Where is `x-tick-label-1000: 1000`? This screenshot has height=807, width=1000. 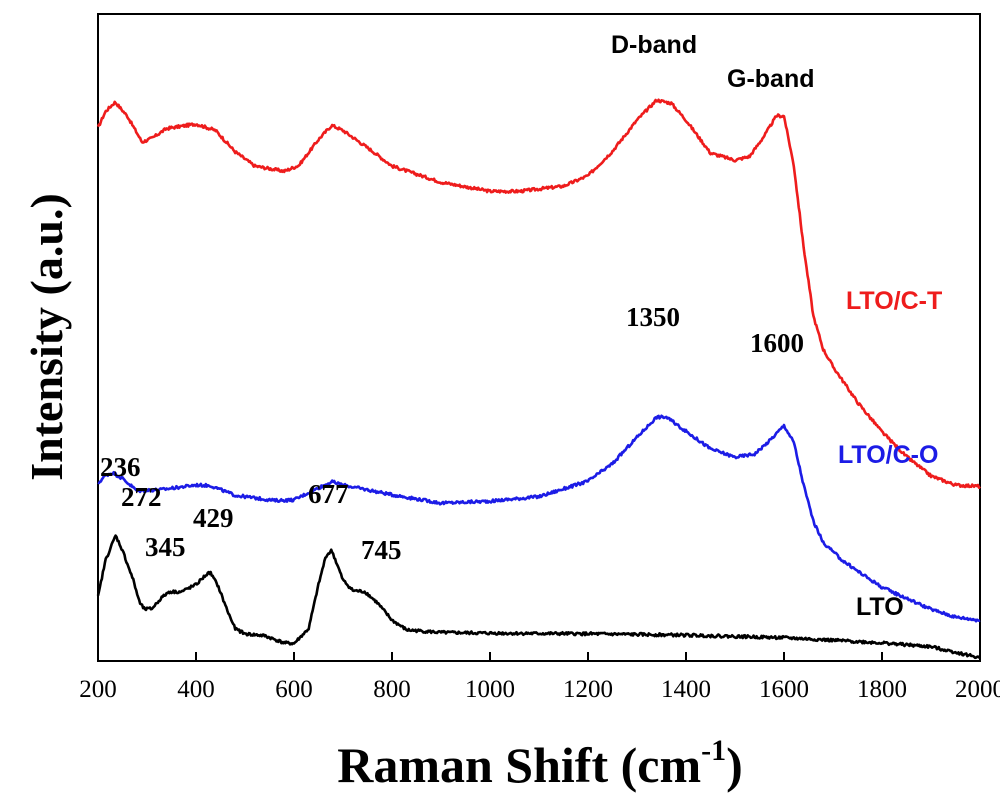 x-tick-label-1000: 1000 is located at coordinates (490, 689).